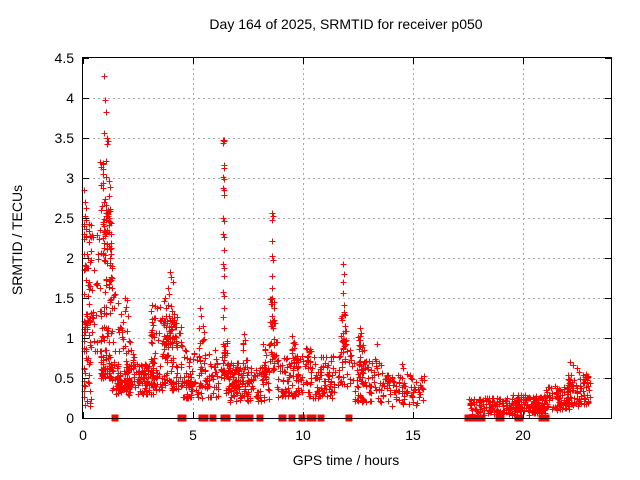 This screenshot has width=640, height=480. I want to click on svg-text: 4, so click(70, 98).